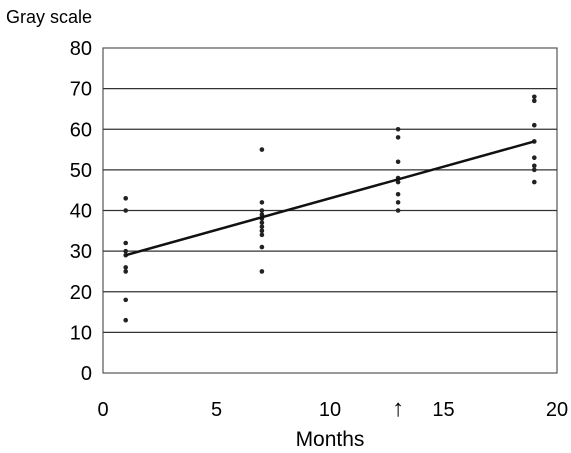 Image resolution: width=571 pixels, height=453 pixels. What do you see at coordinates (81, 171) in the screenshot?
I see `y-tick-label: 50` at bounding box center [81, 171].